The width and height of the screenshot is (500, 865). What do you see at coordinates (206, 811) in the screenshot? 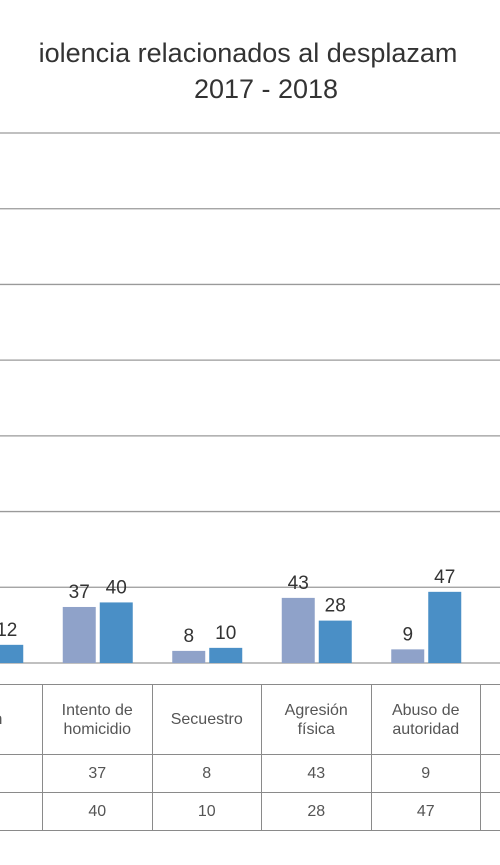
I see `table-cell: 10` at bounding box center [206, 811].